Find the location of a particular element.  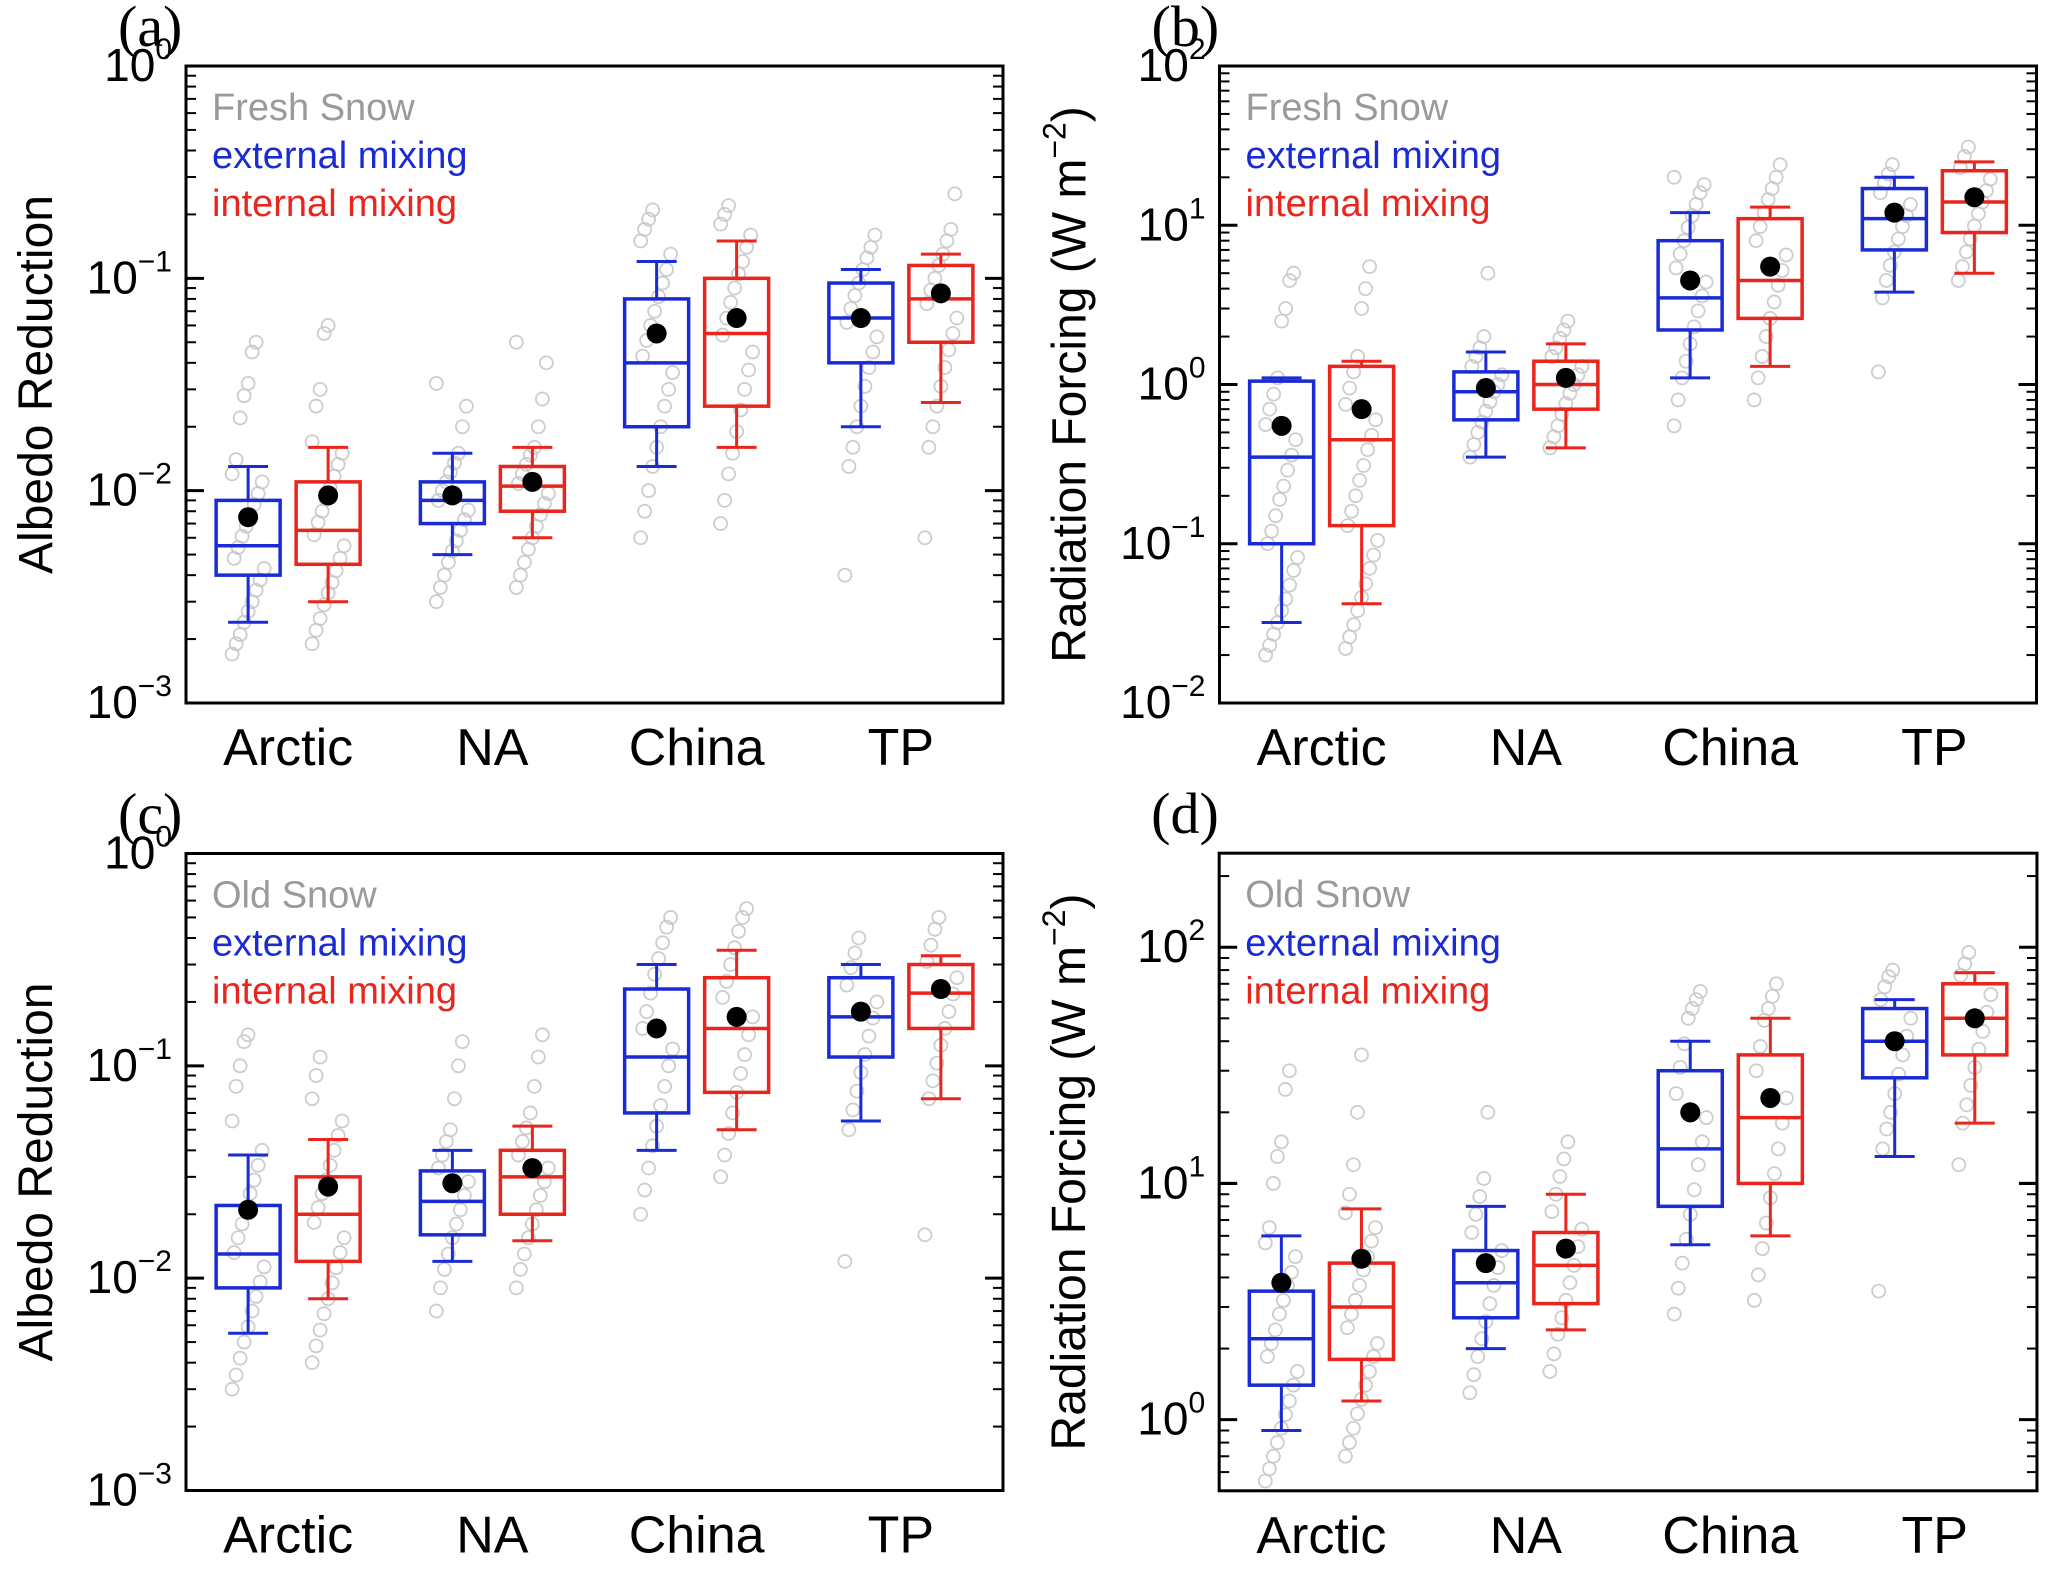

panel-letter-a: (a) is located at coordinates (150, 29).